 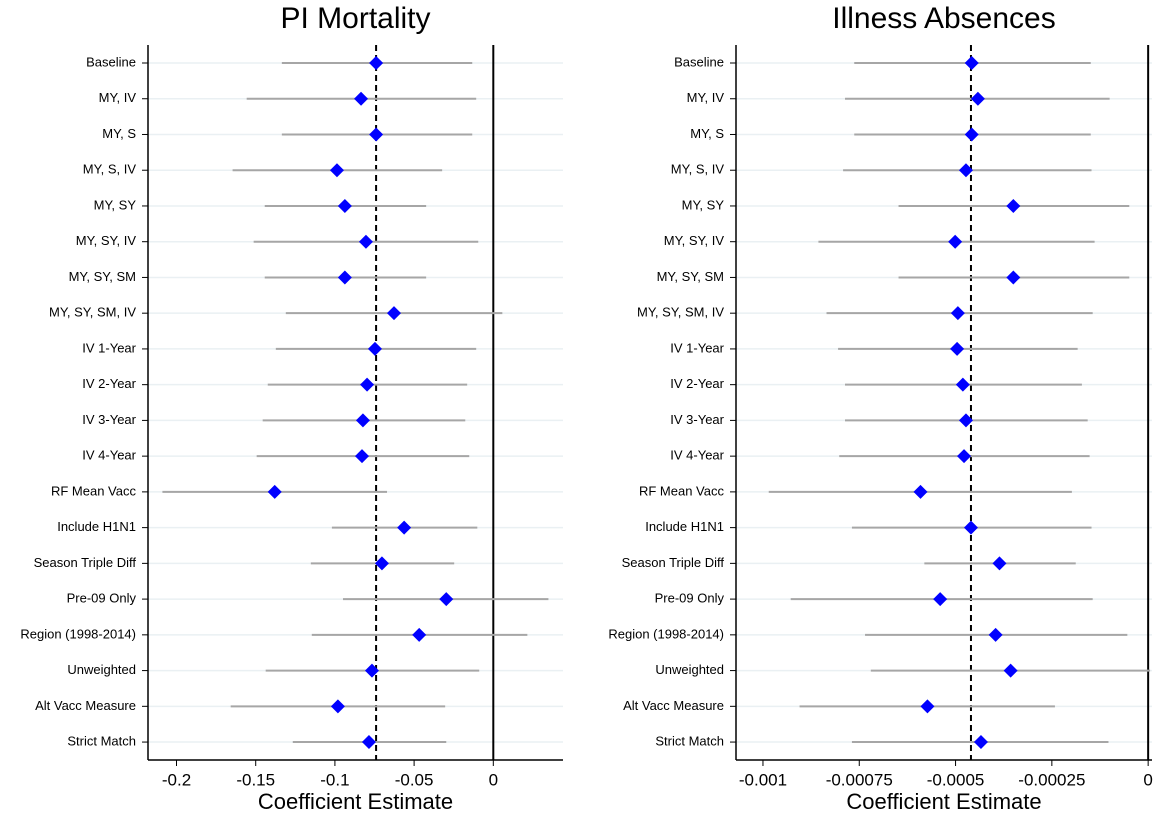 I want to click on x-tick-label: -0.2, so click(x=176, y=779).